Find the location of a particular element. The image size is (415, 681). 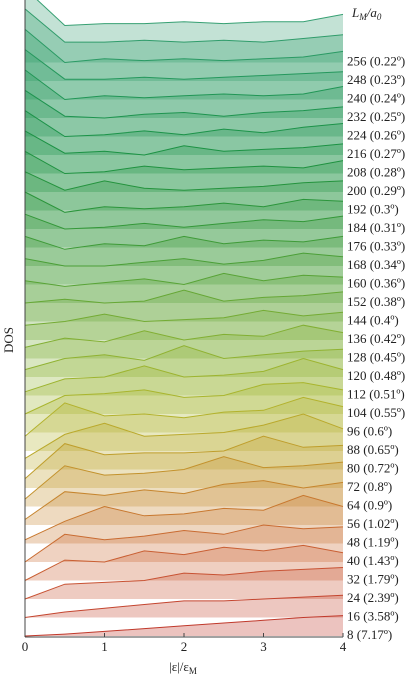

series-label: 24 (2.39º) is located at coordinates (373, 597).